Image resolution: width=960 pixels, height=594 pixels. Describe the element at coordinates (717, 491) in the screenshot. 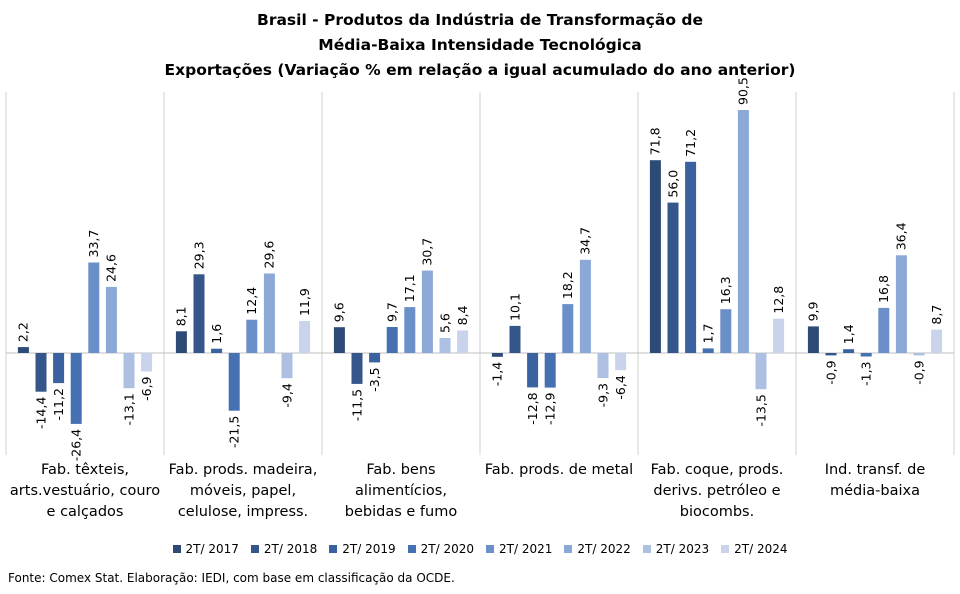

I see `category-label-line: derivs. petróleo e` at that location.